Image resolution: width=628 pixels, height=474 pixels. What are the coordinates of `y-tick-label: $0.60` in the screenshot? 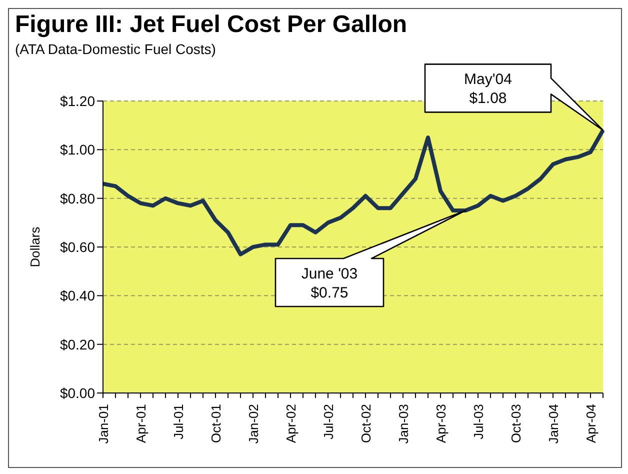 It's located at (78, 246).